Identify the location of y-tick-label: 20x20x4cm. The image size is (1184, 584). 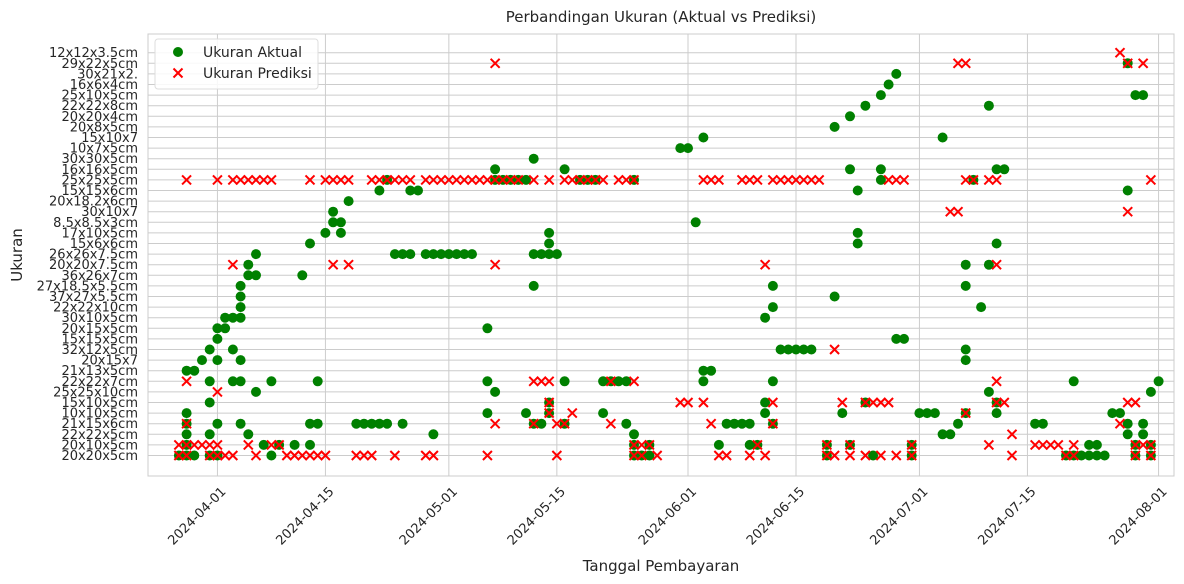
(99, 117).